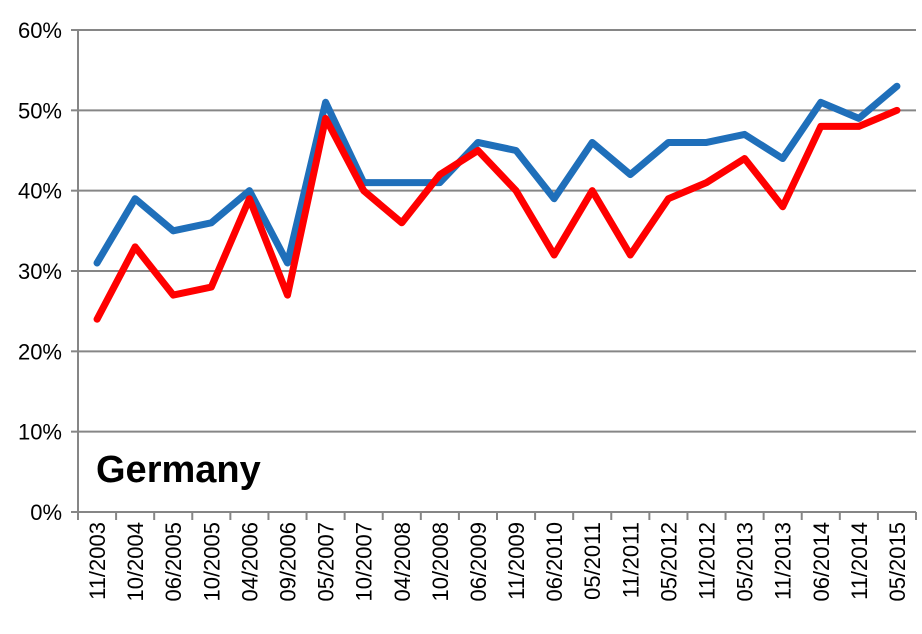  I want to click on x-tick-label: 11/2003, so click(97, 561).